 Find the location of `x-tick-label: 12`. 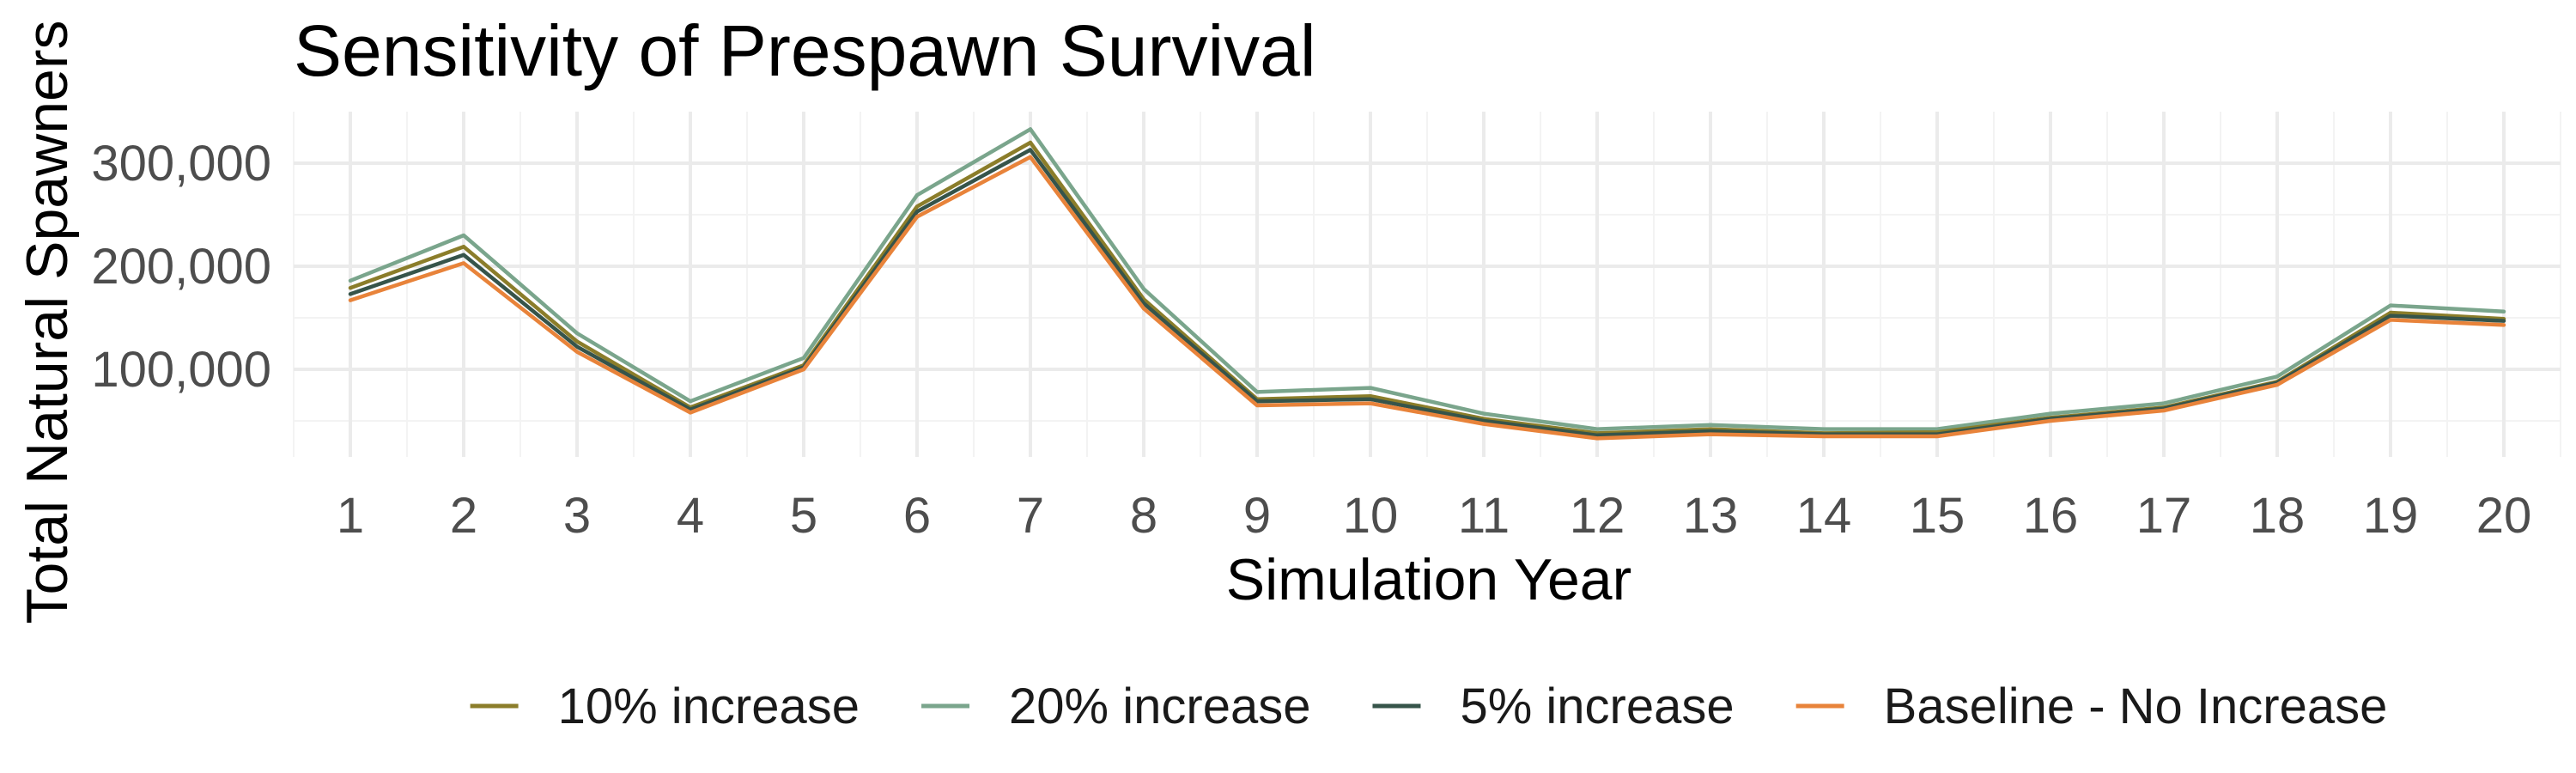

x-tick-label: 12 is located at coordinates (1598, 516).